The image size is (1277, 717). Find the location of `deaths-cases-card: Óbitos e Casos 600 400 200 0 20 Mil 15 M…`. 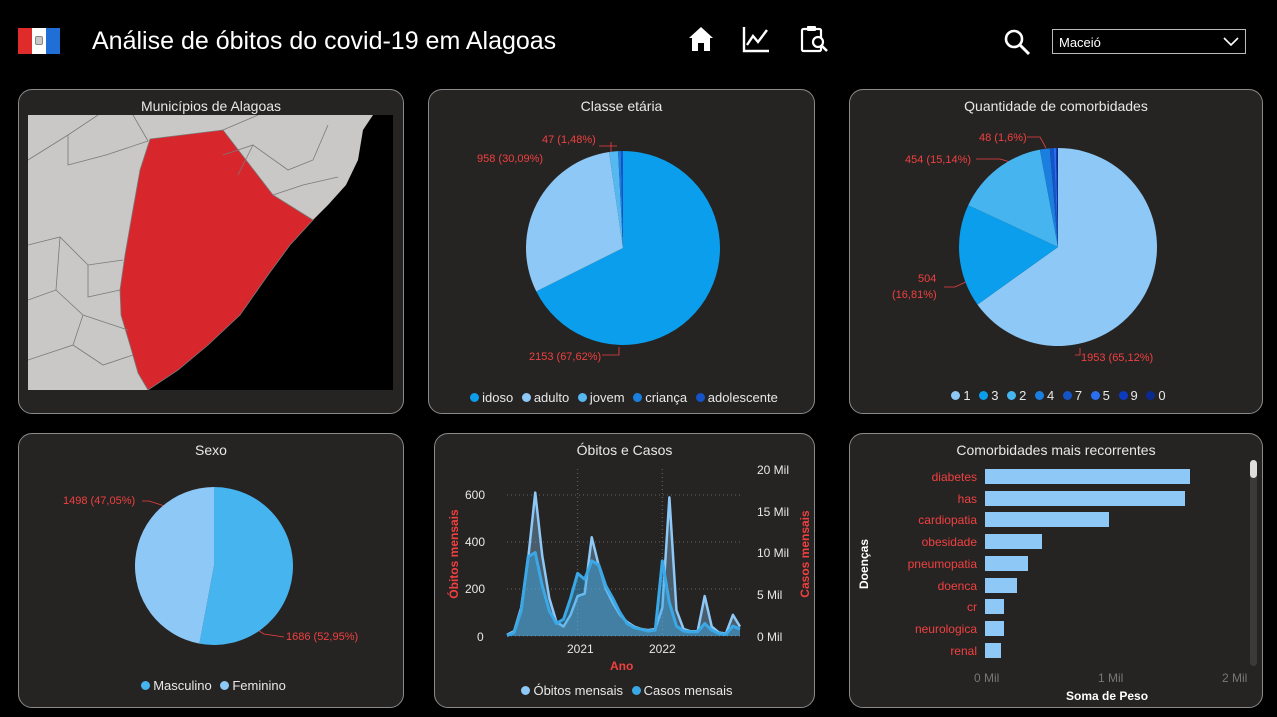

deaths-cases-card: Óbitos e Casos 600 400 200 0 20 Mil 15 M… is located at coordinates (624, 570).